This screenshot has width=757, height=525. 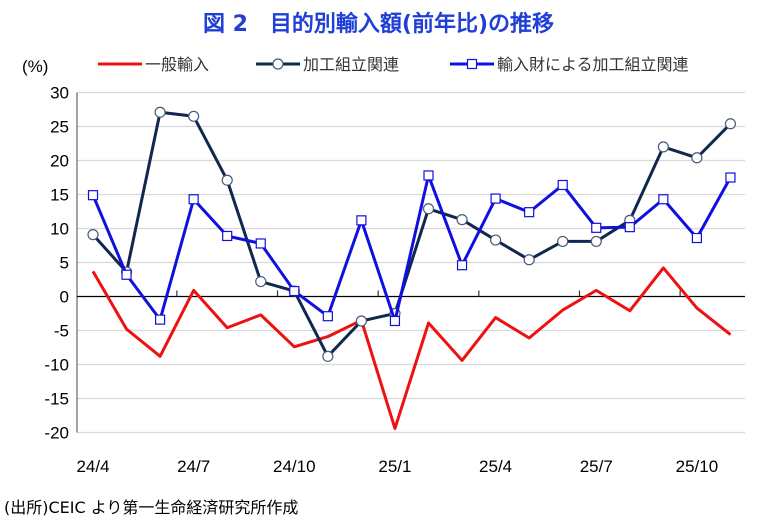 I want to click on legend-item: 輸入財による加工組立関連, so click(x=569, y=64).